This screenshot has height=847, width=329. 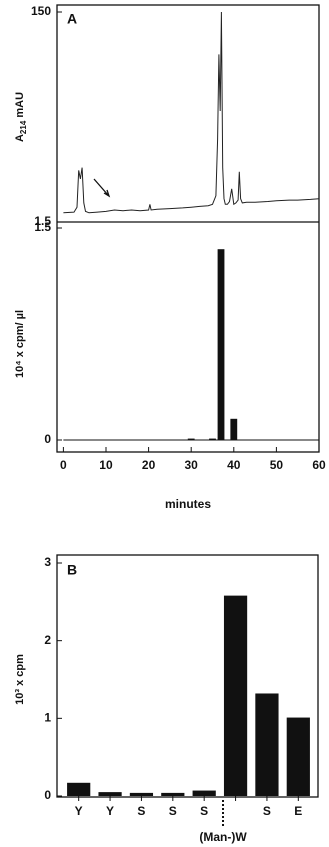 What do you see at coordinates (72, 570) in the screenshot?
I see `panel-label: B` at bounding box center [72, 570].